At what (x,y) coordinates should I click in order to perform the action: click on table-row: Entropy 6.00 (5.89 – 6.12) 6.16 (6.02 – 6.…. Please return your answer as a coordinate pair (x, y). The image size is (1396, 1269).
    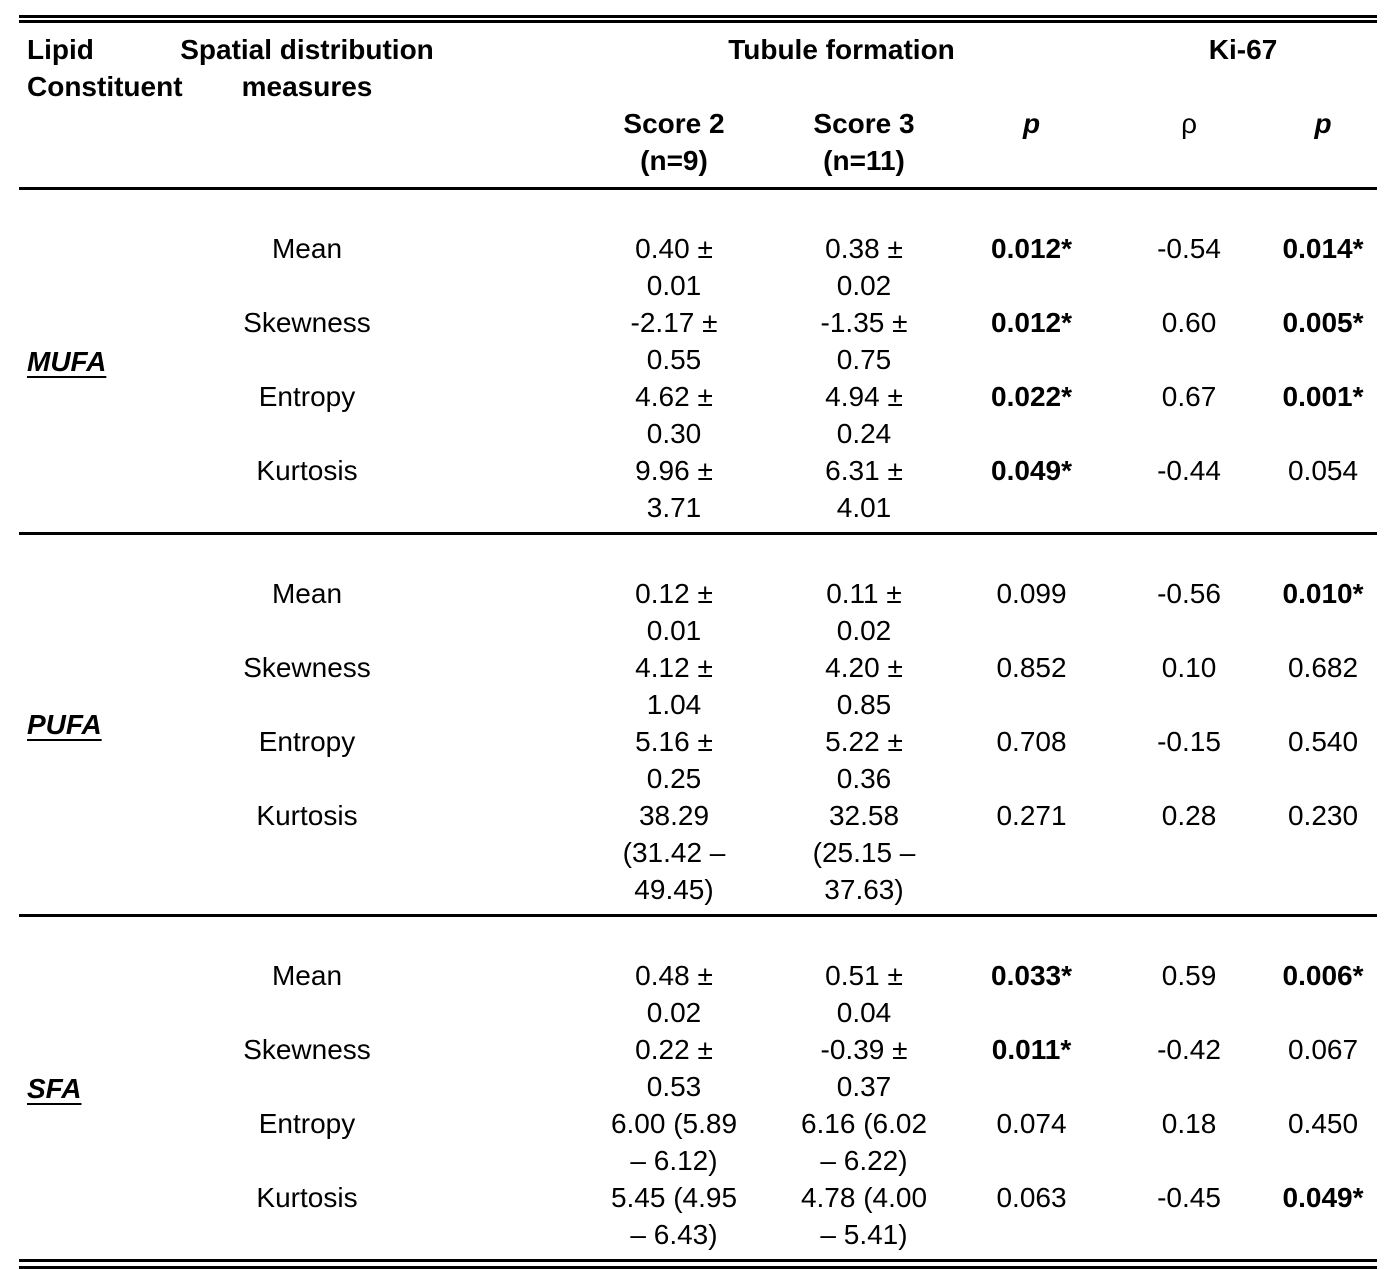
    Looking at the image, I should click on (698, 1142).